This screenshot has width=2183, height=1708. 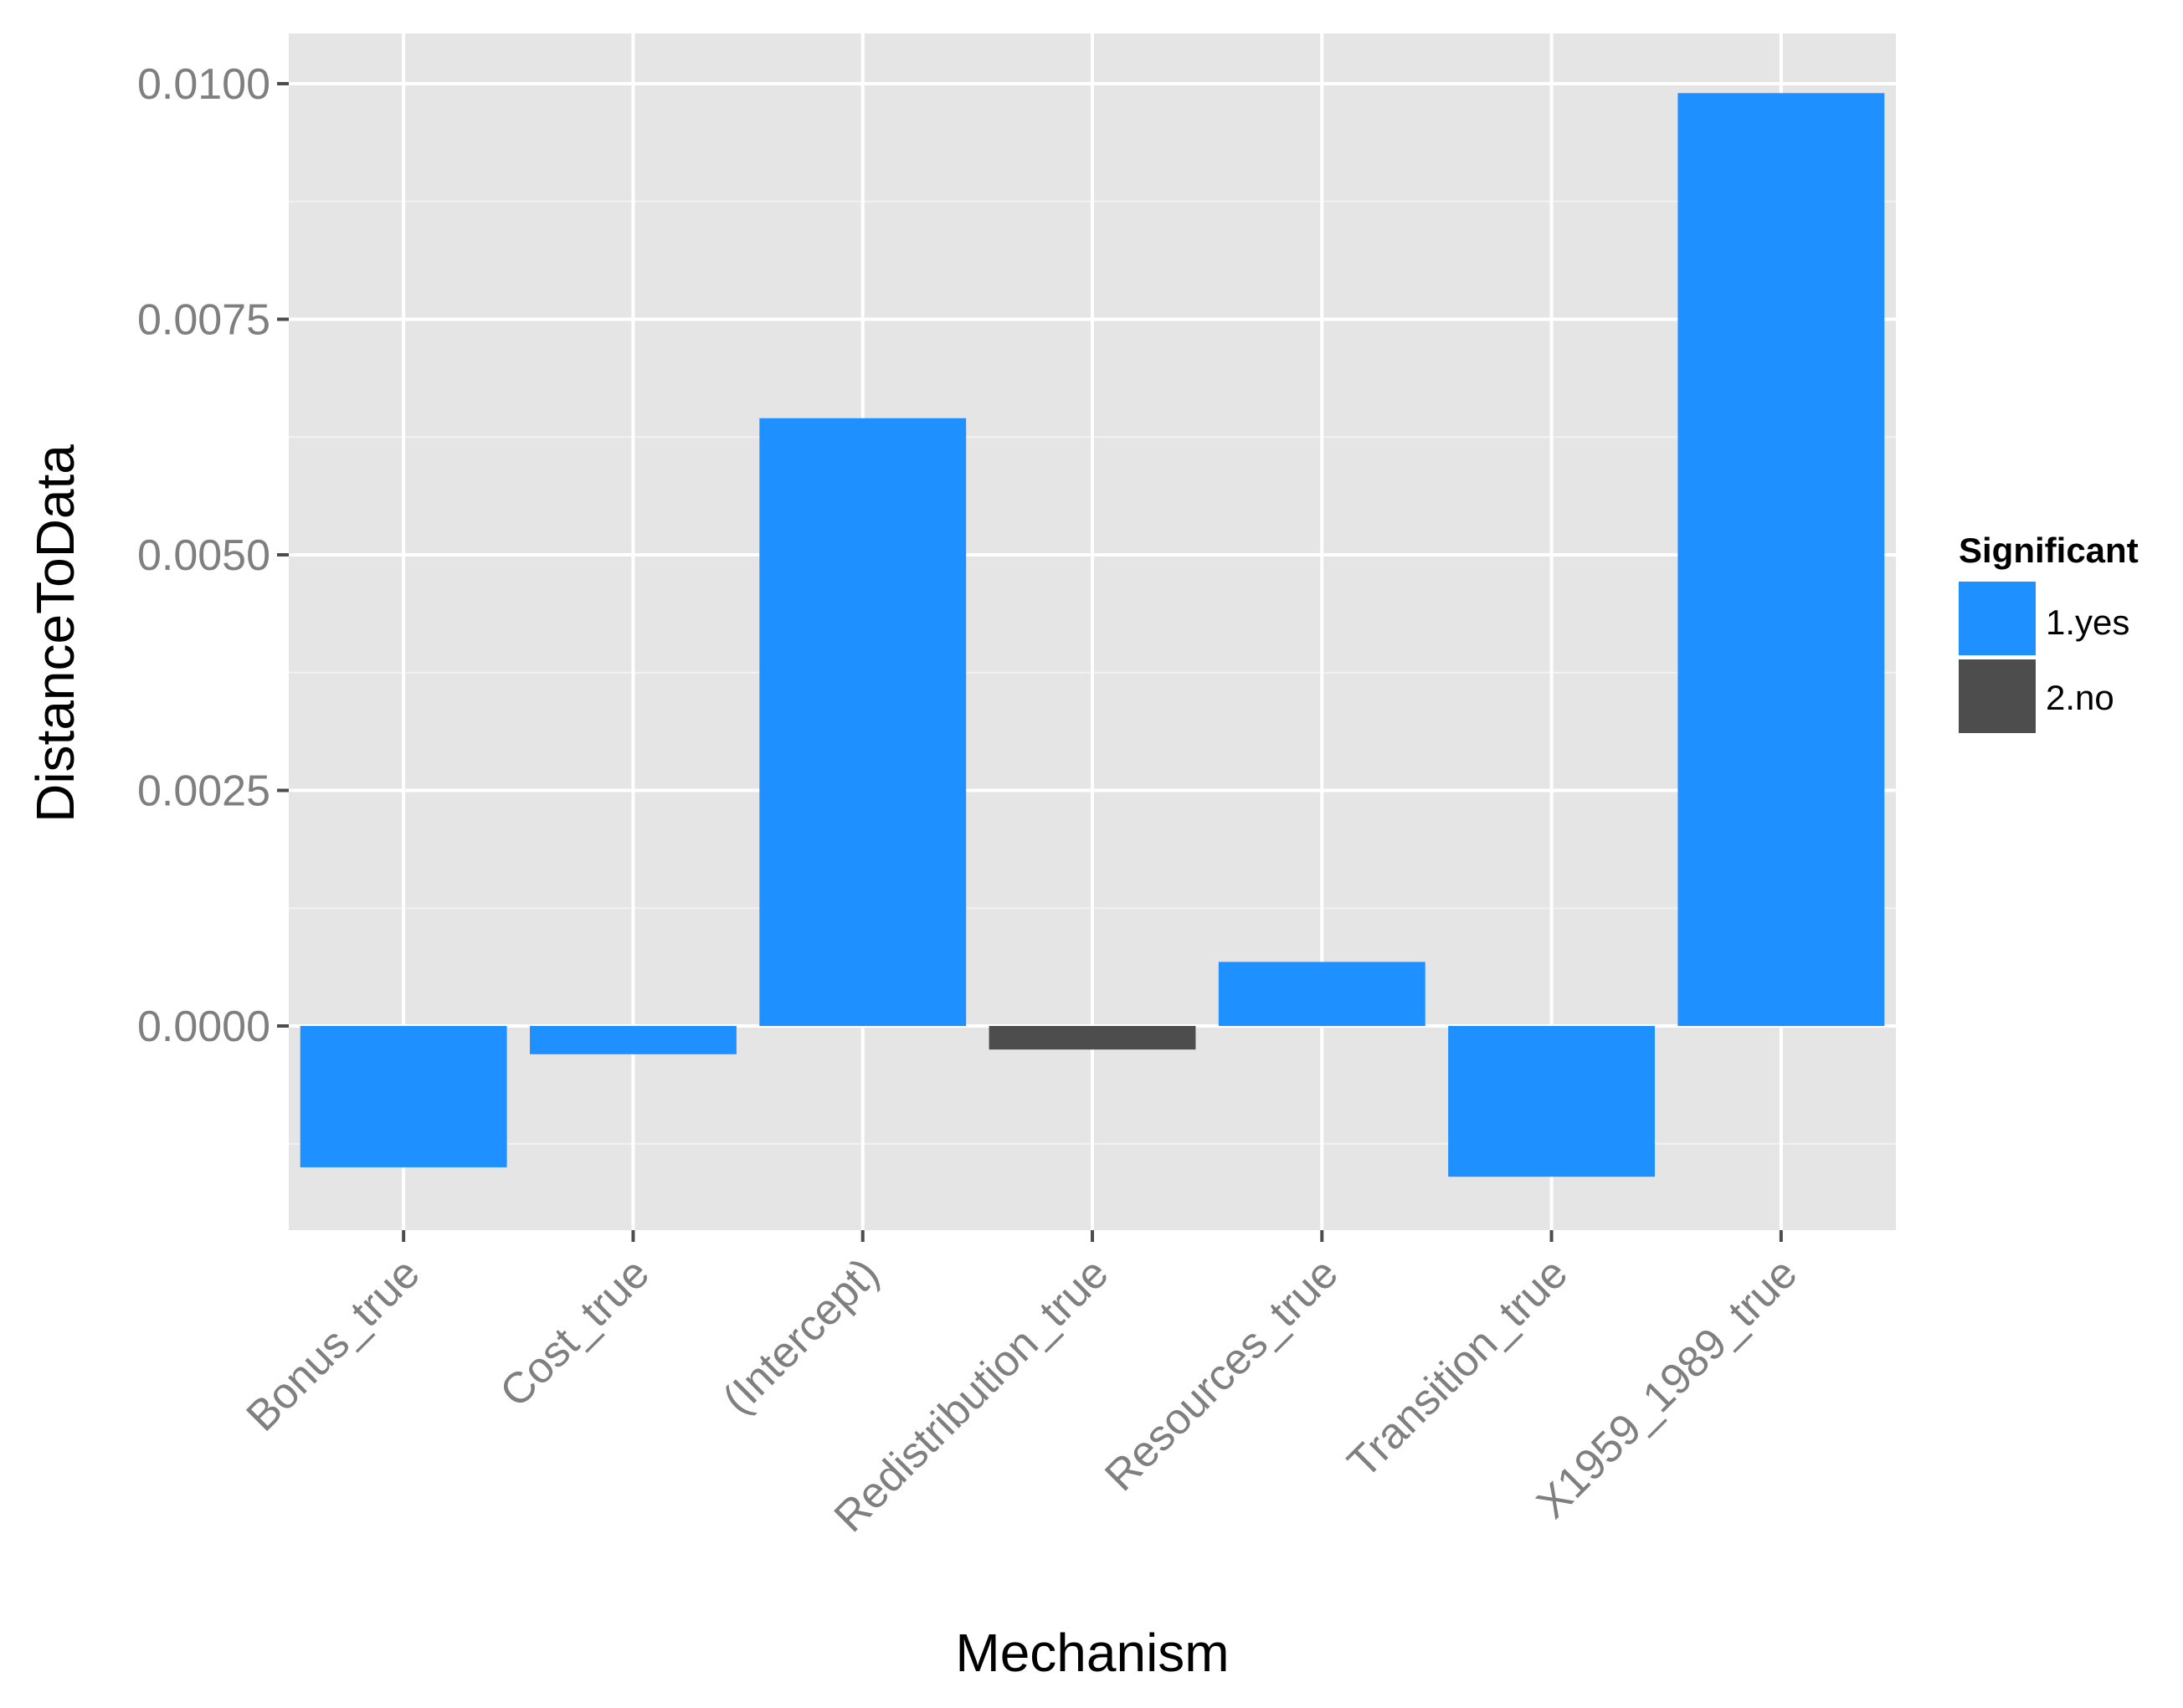 I want to click on x-tick-label: Transition_true, so click(x=1457, y=1368).